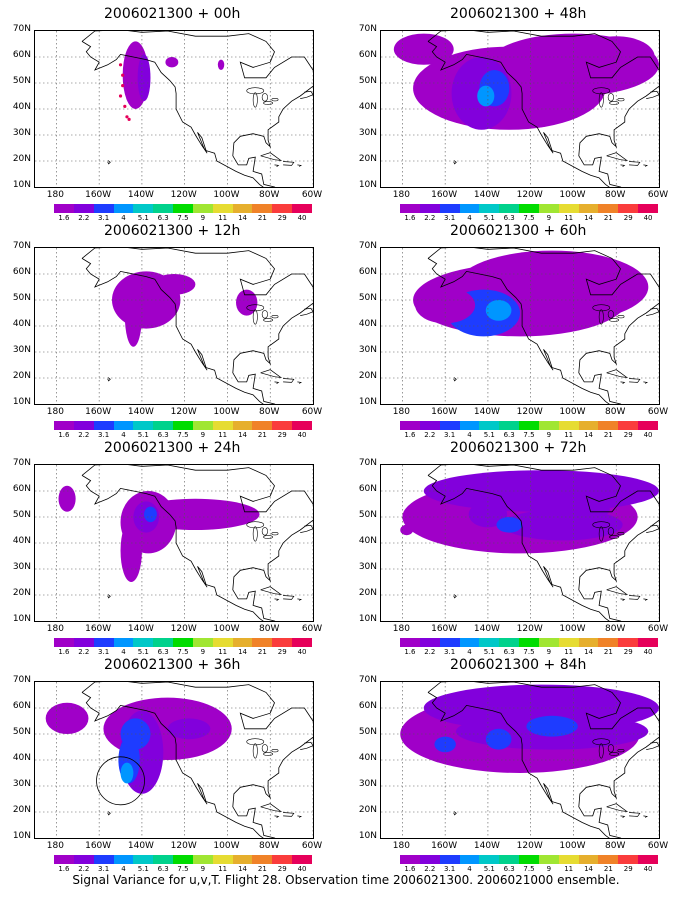 The width and height of the screenshot is (692, 900). I want to click on colorbar-label: 2.2, so click(84, 218).